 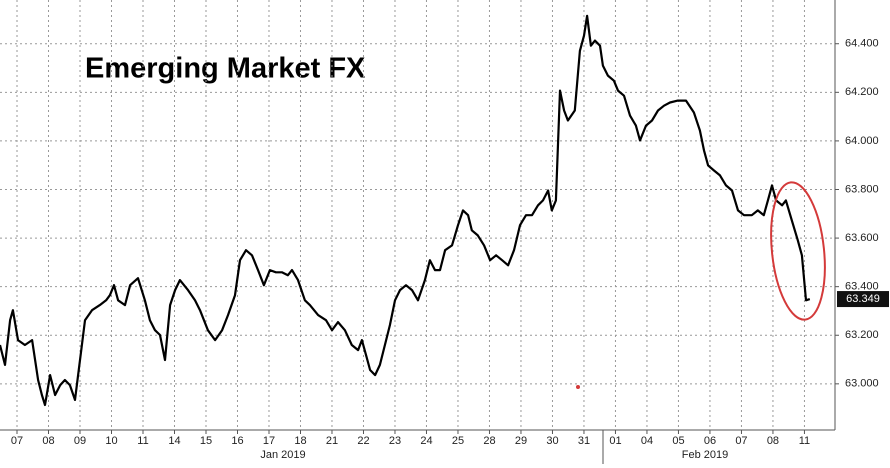 I want to click on x-tick-label: 05, so click(x=678, y=441).